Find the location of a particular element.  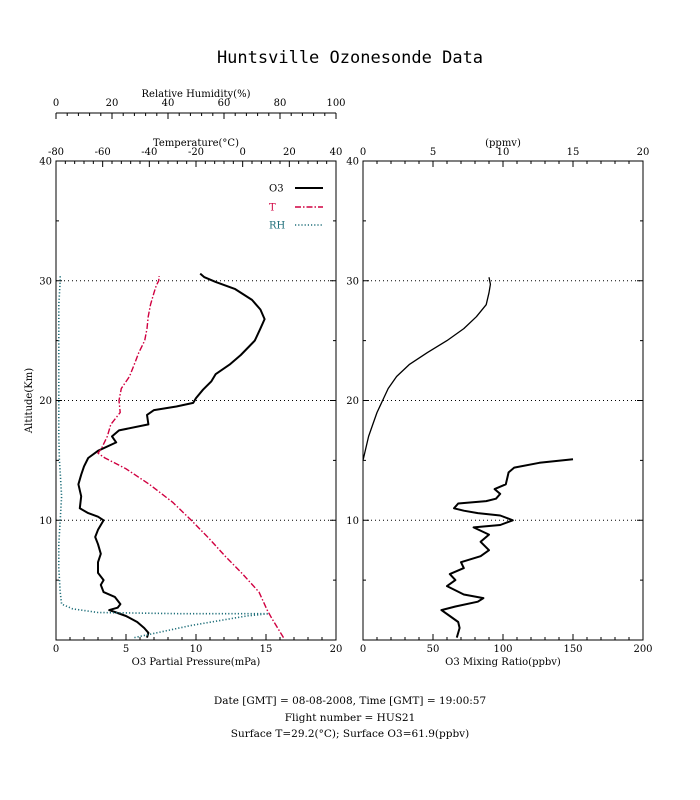

top_inner-tick-label: -20 is located at coordinates (196, 152).